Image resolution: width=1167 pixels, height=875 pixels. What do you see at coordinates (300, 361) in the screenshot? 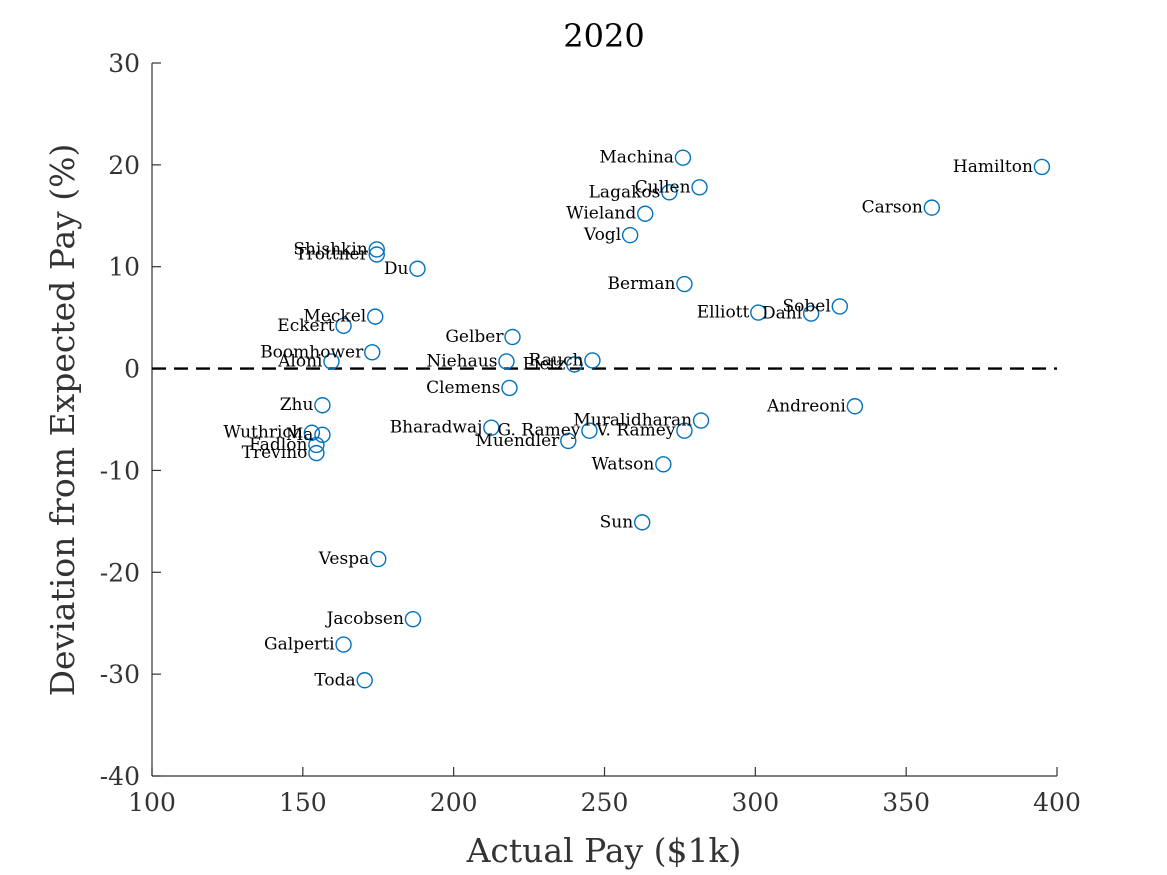
I see `point-label: Aloni` at bounding box center [300, 361].